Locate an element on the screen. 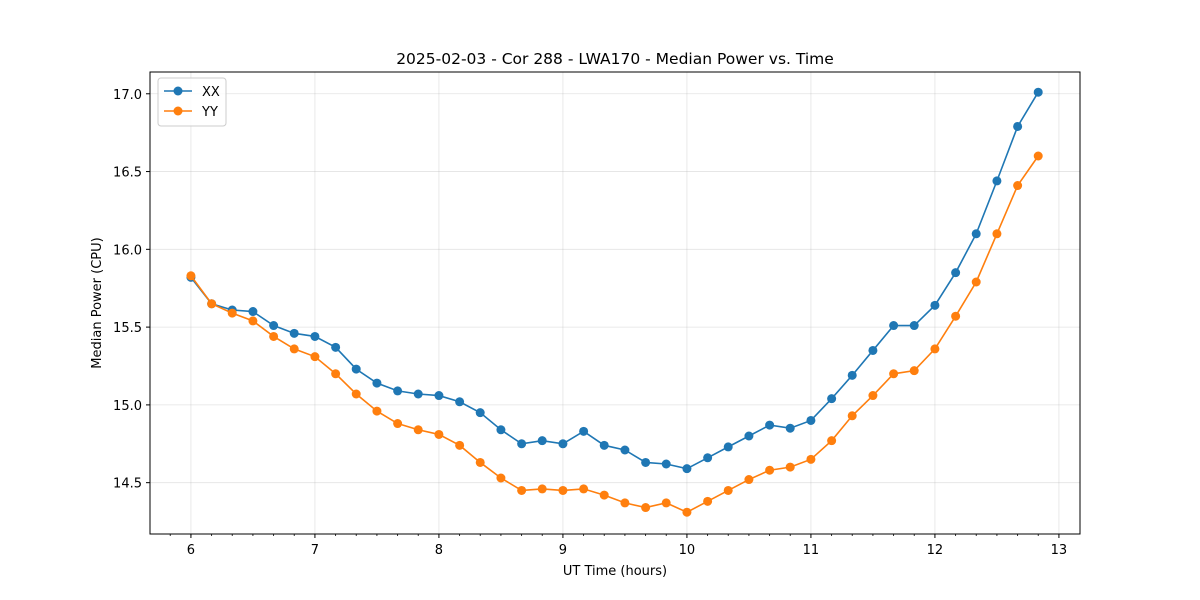  y-tick-label: 17.0 is located at coordinates (127, 95).